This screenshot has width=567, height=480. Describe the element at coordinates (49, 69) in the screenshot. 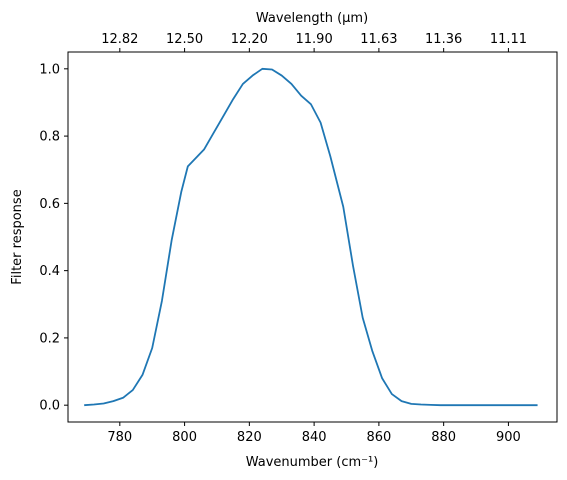

I see `y-tick-label: 1.0` at that location.